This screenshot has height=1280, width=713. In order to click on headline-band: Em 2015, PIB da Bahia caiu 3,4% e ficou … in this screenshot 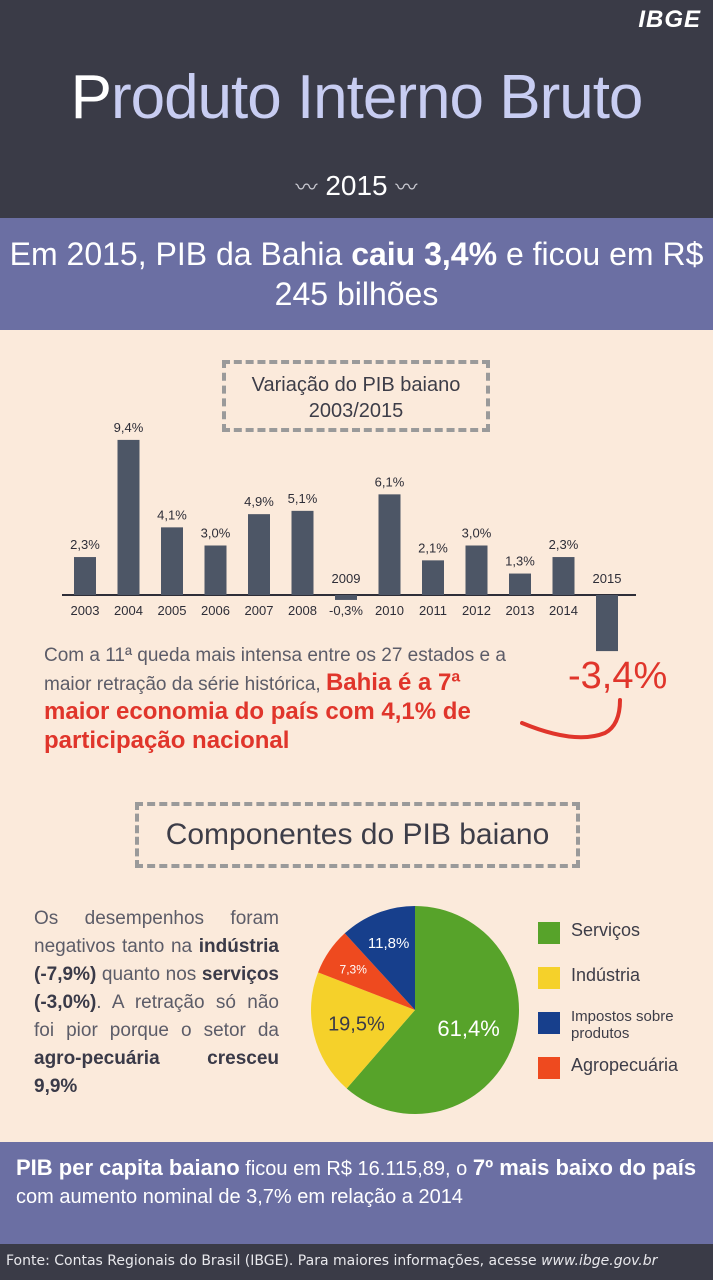, I will do `click(356, 274)`.